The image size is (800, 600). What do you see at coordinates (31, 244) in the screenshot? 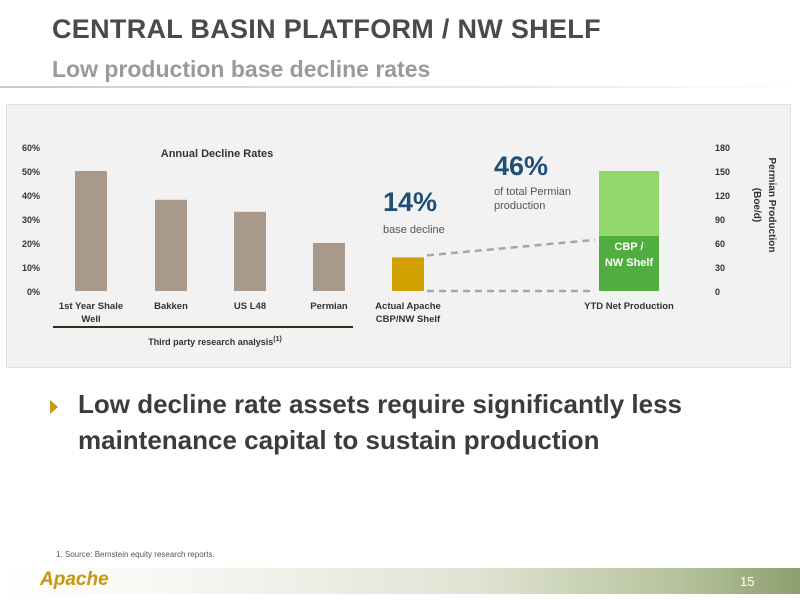
I see `y-tick-label: 20%` at bounding box center [31, 244].